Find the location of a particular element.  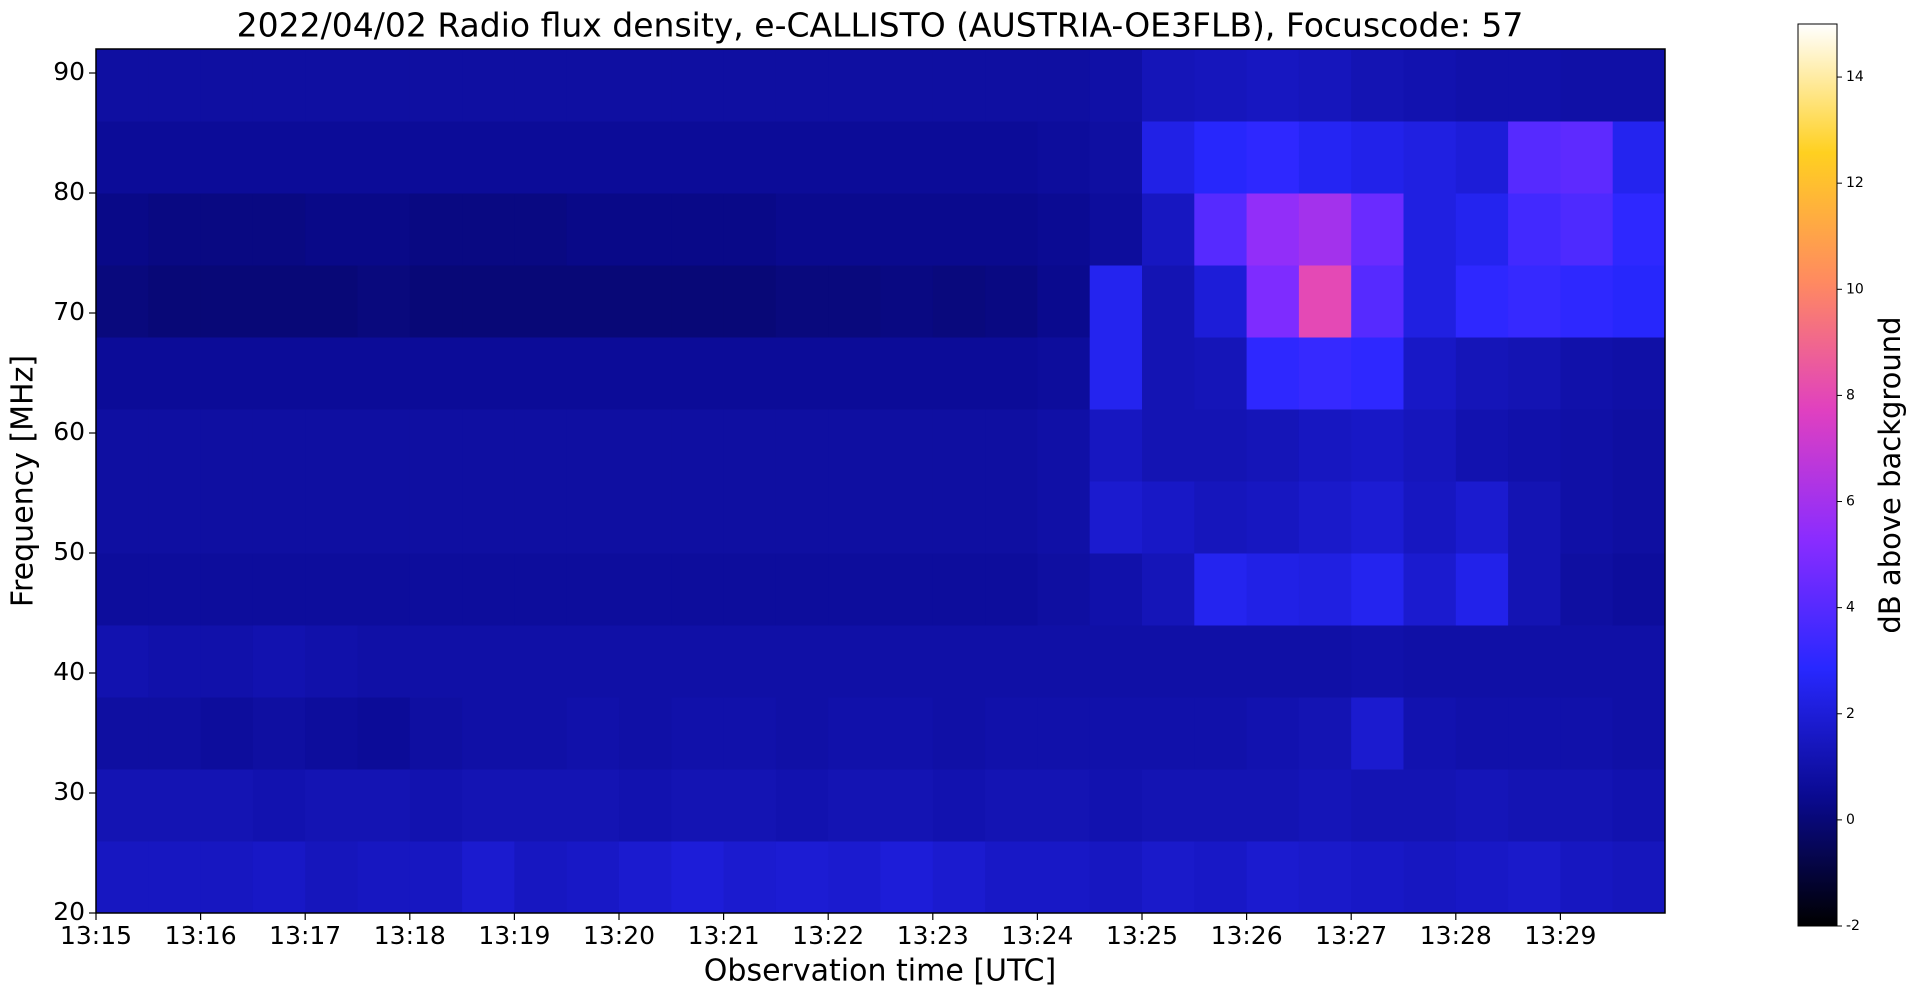

x-tick-label: 13:24 is located at coordinates (1037, 935).